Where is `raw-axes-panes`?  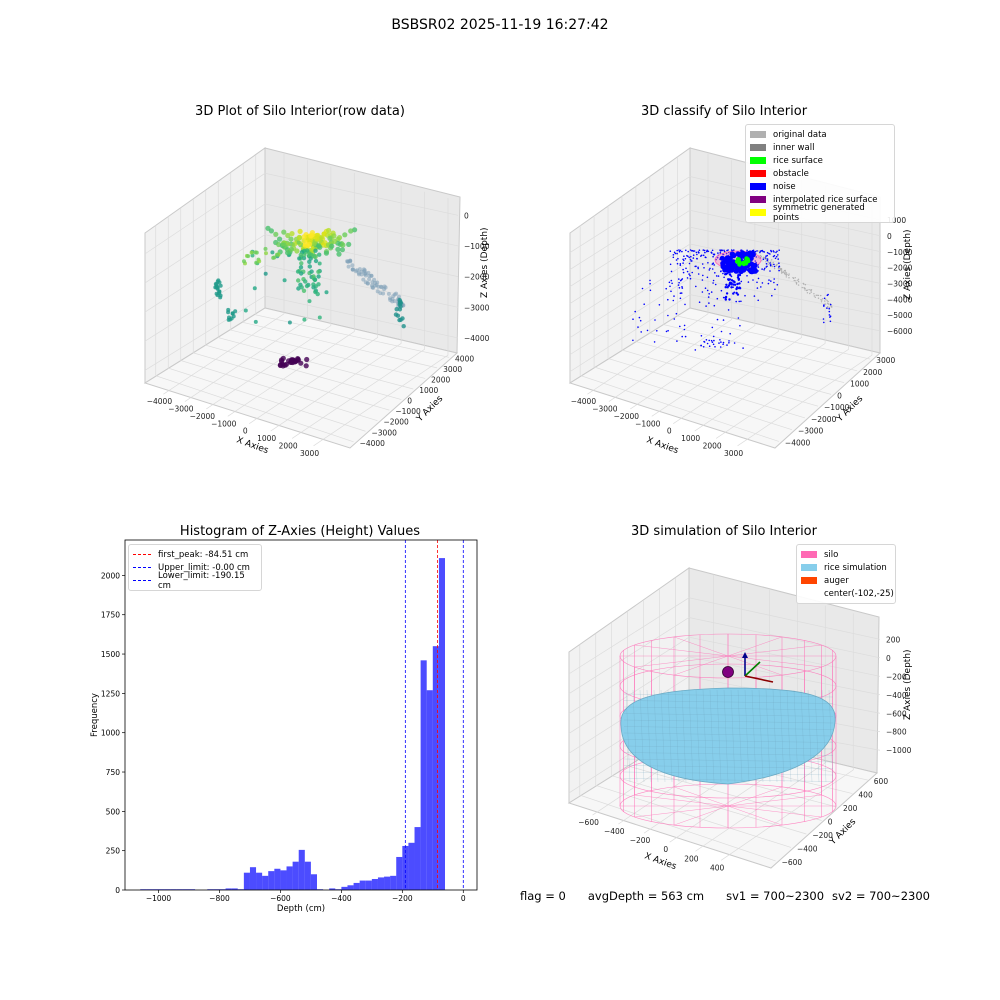 raw-axes-panes is located at coordinates (302, 298).